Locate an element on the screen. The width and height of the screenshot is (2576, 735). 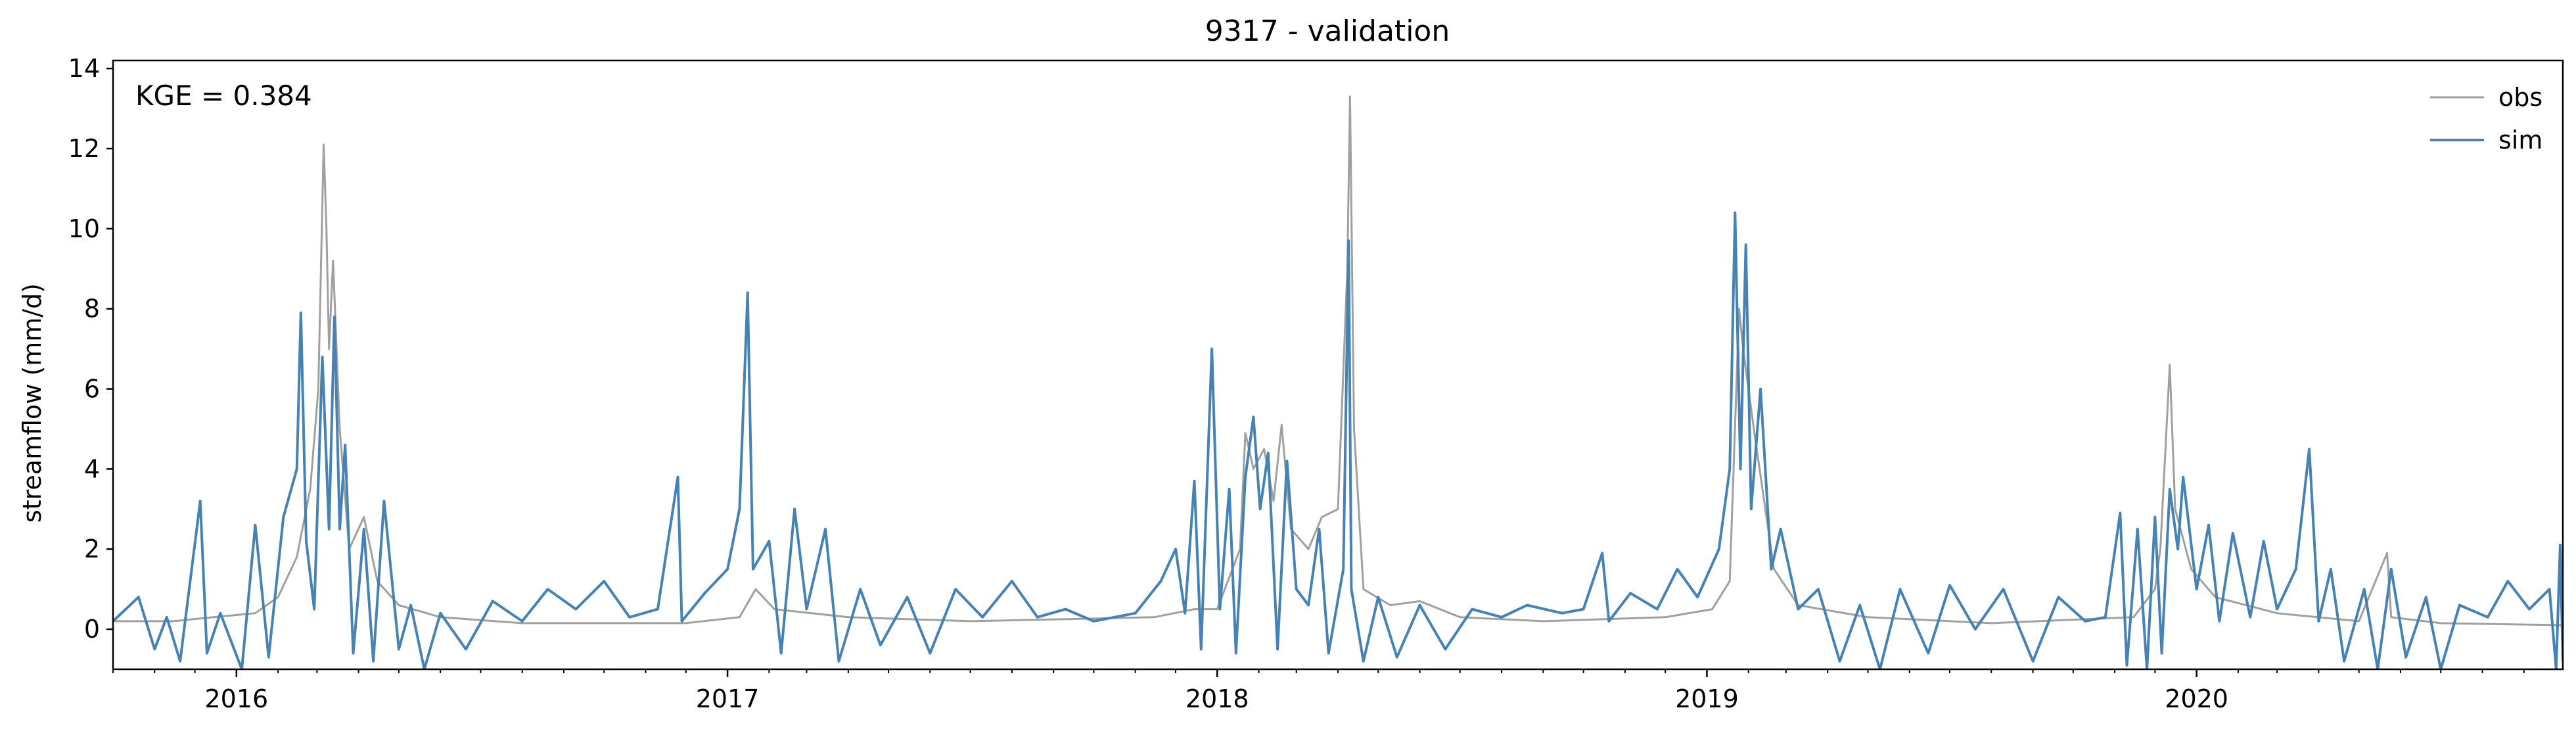
y-axis-label: streamflow (mm/d) is located at coordinates (32, 403).